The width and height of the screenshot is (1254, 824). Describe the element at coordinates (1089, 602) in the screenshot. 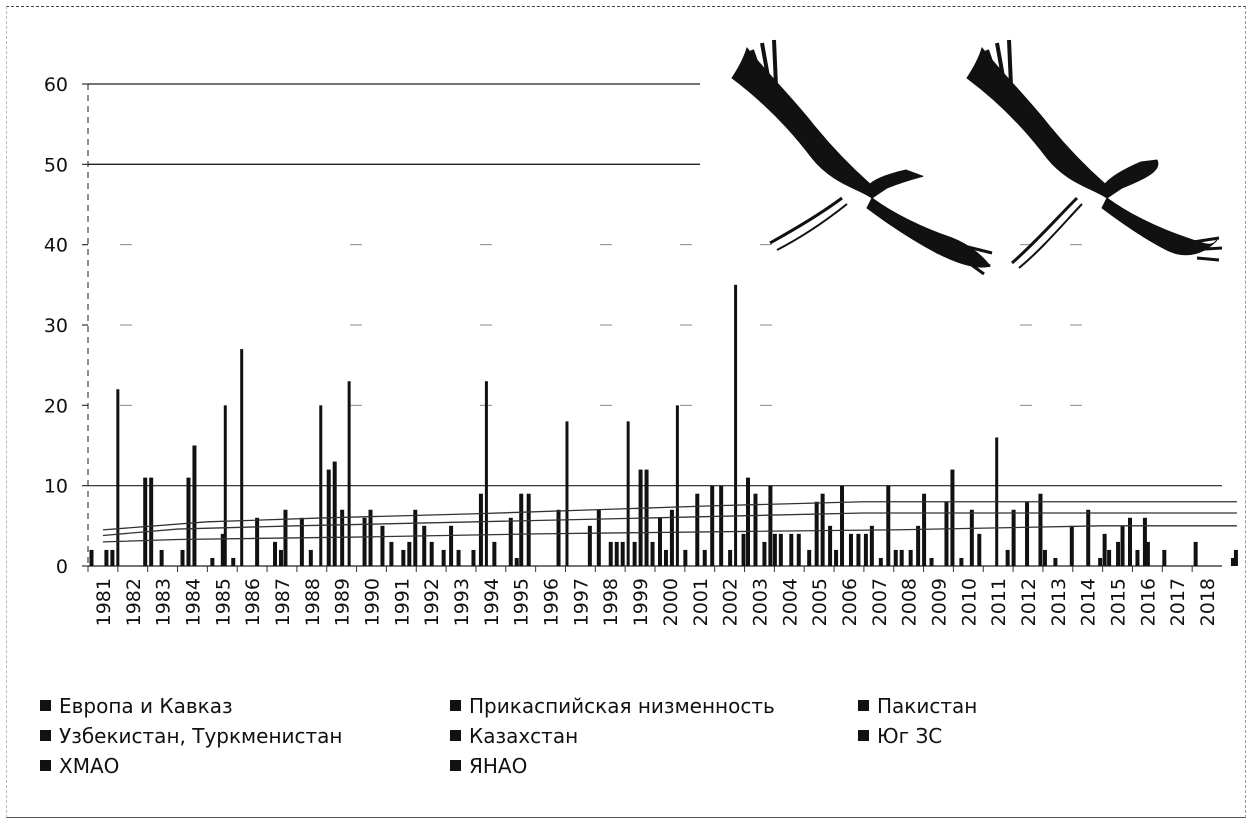

I see `x-tick-label: 2014` at that location.